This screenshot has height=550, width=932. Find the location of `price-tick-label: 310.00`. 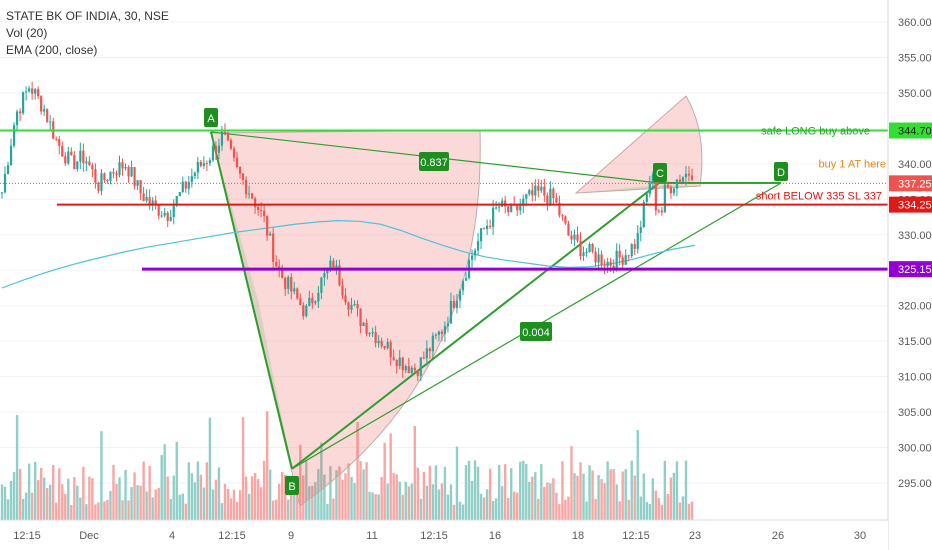

price-tick-label: 310.00 is located at coordinates (915, 378).